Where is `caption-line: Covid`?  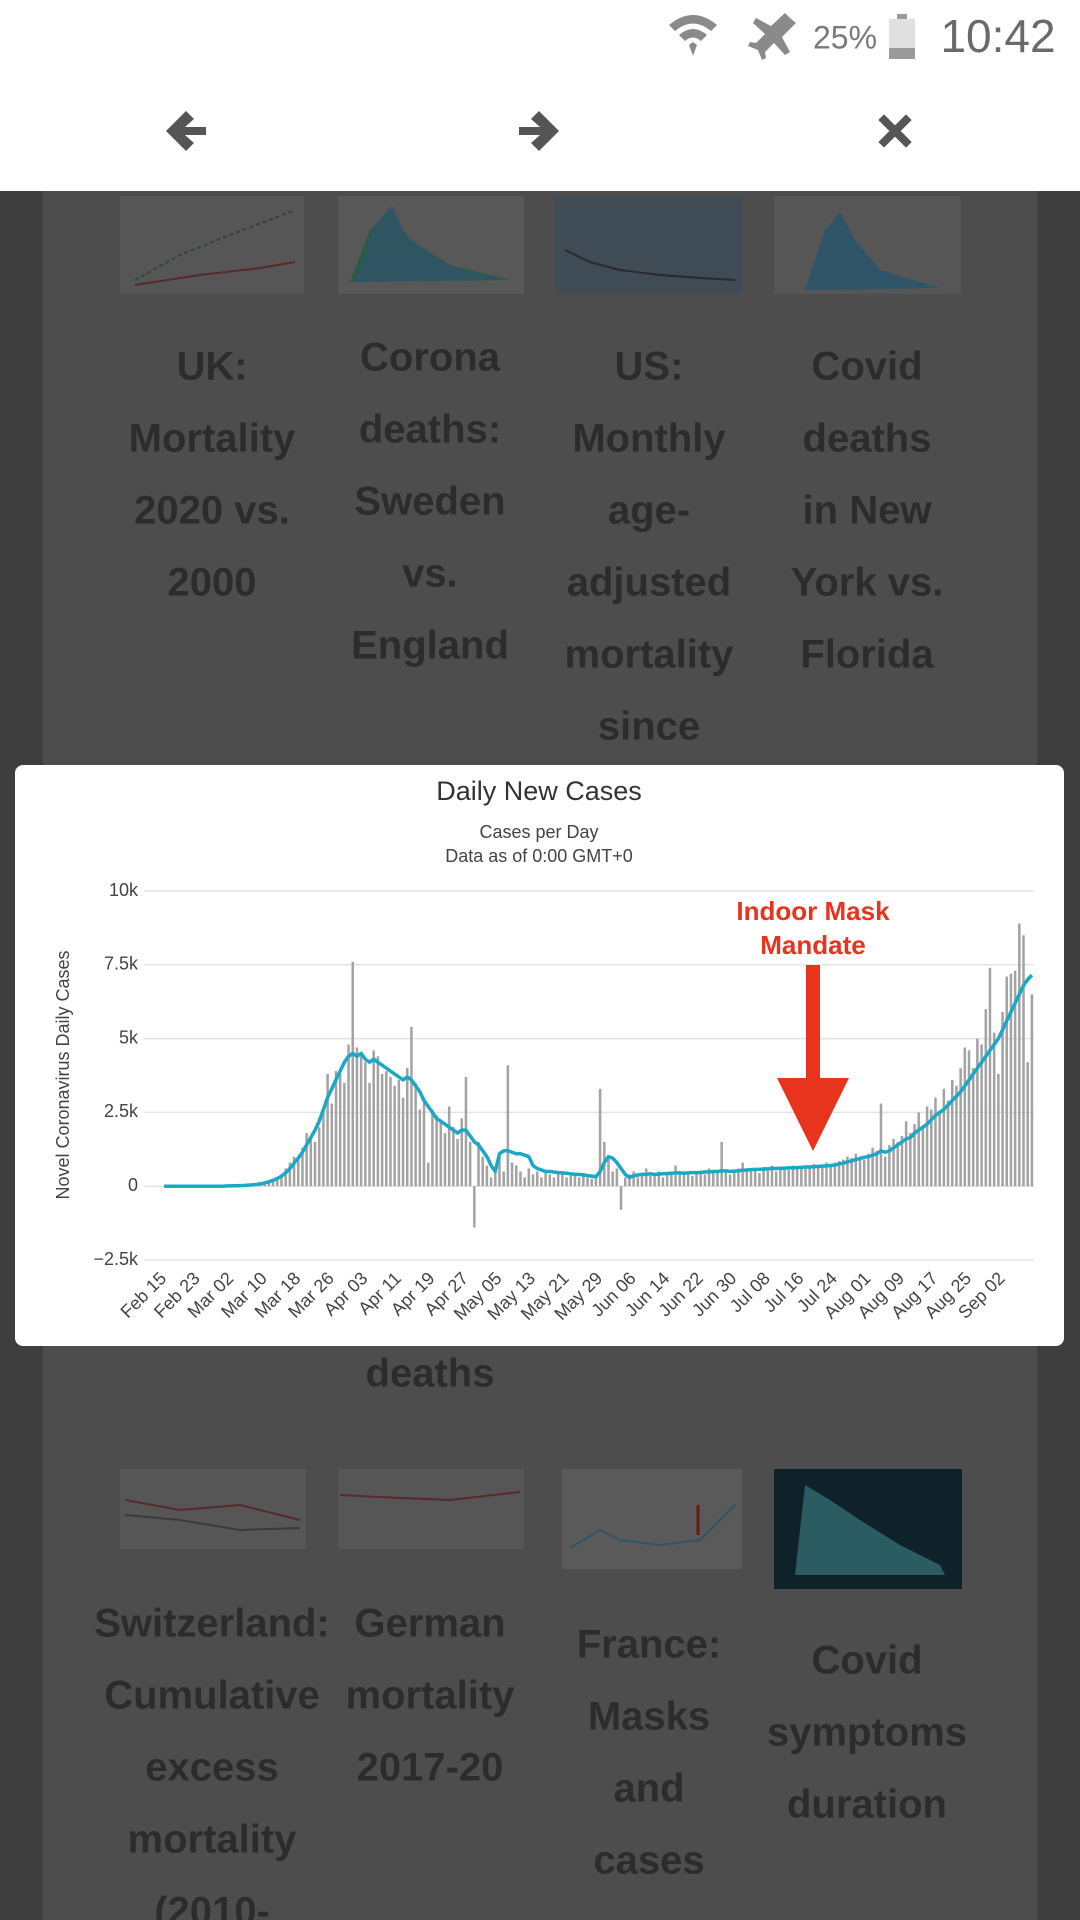 caption-line: Covid is located at coordinates (866, 1661).